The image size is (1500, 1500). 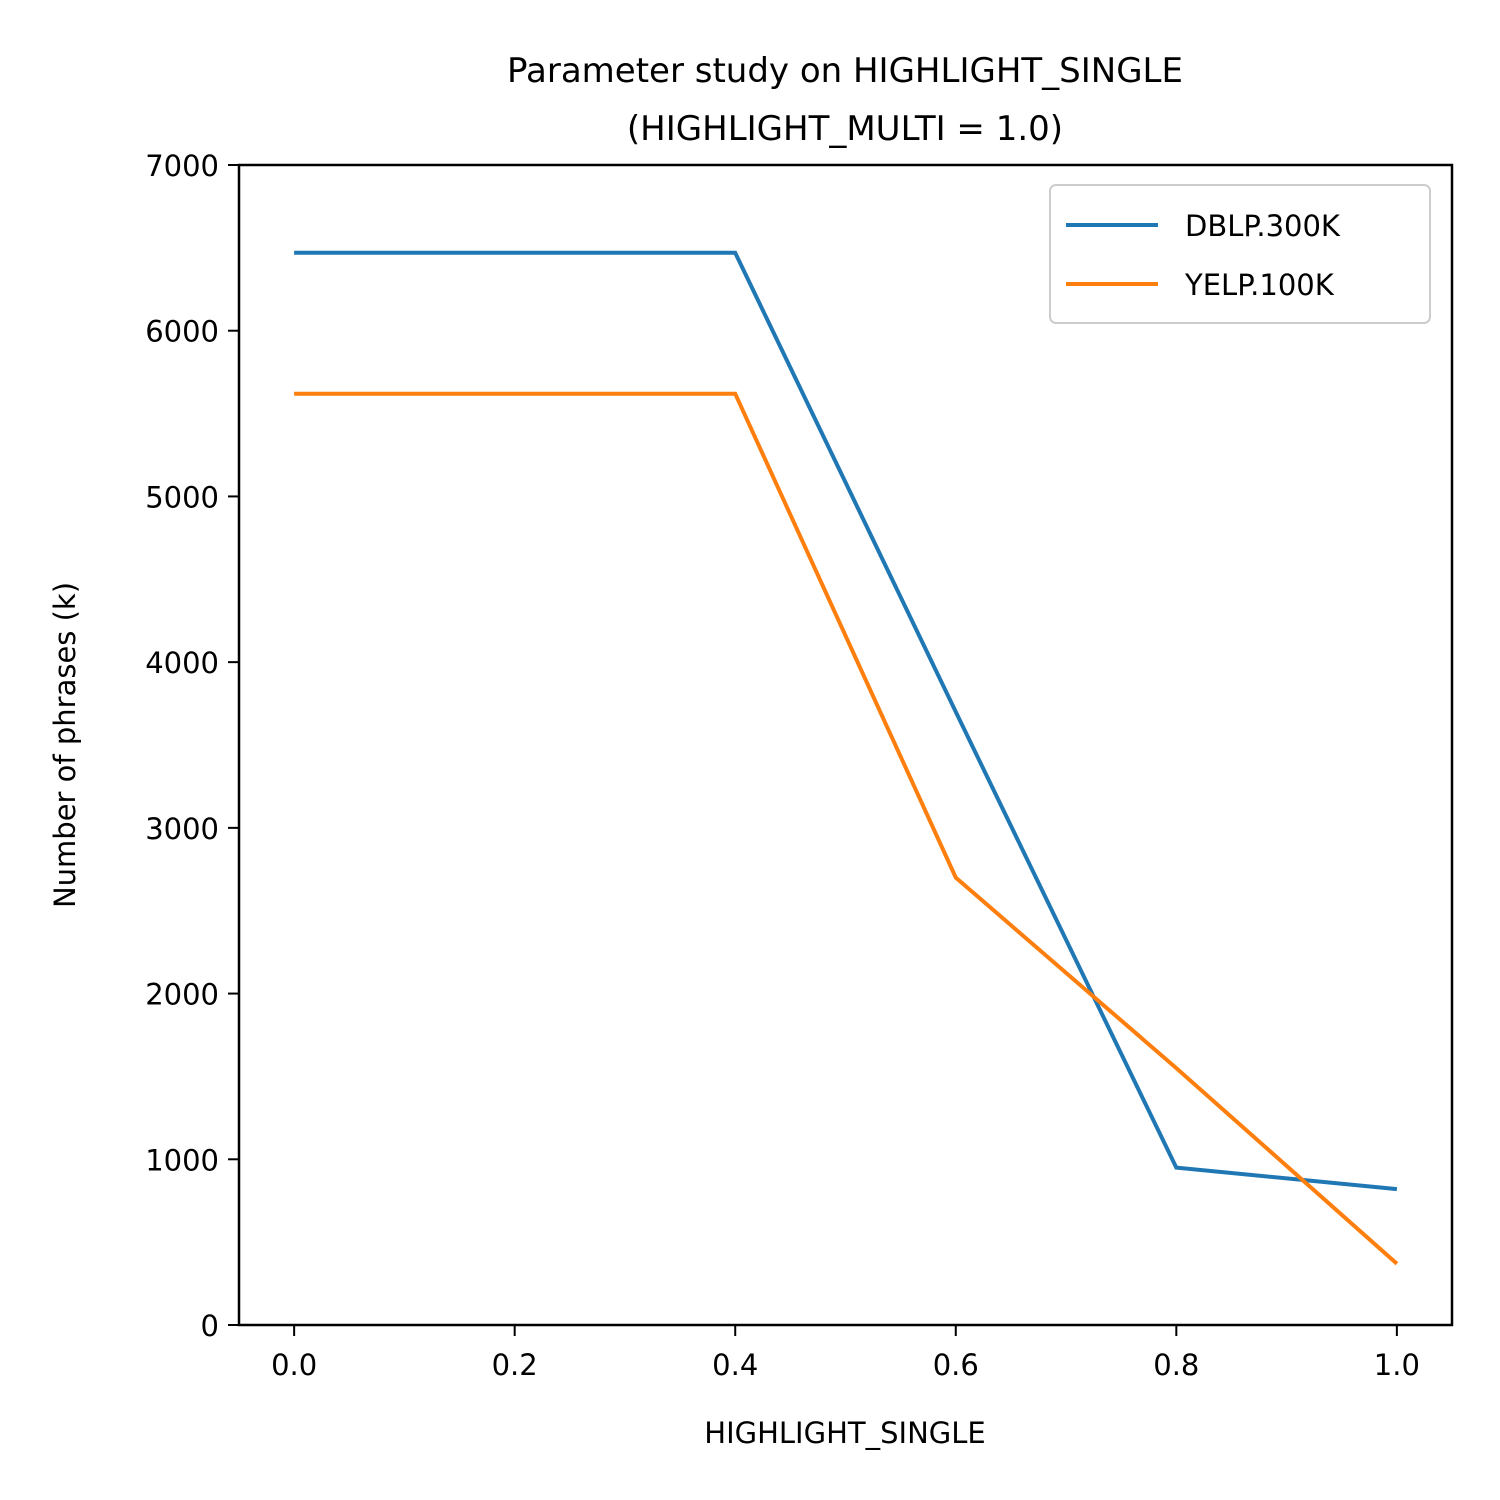 I want to click on legend-box, so click(x=1240, y=254).